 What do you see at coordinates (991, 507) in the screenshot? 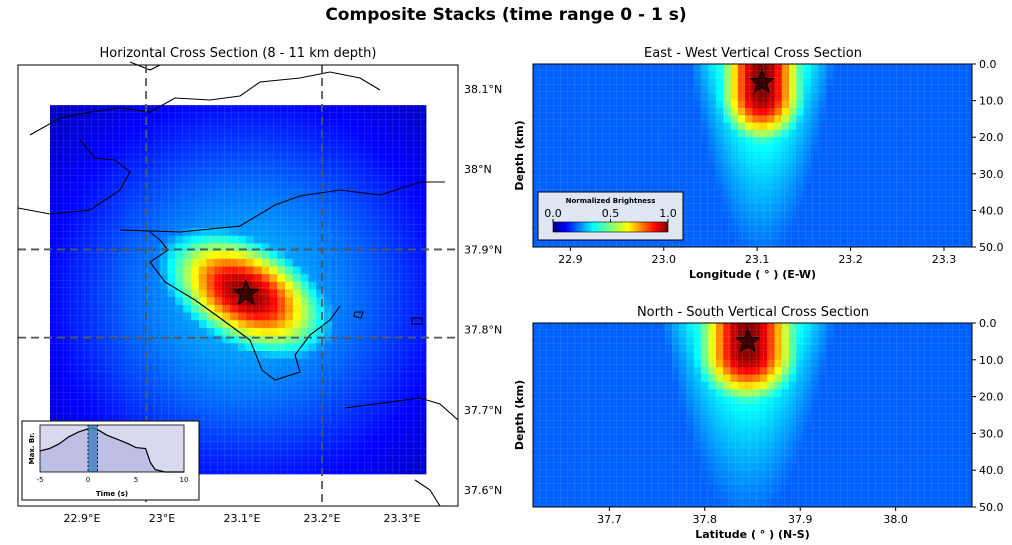
I see `ns-ytick-label: 50.0` at bounding box center [991, 507].